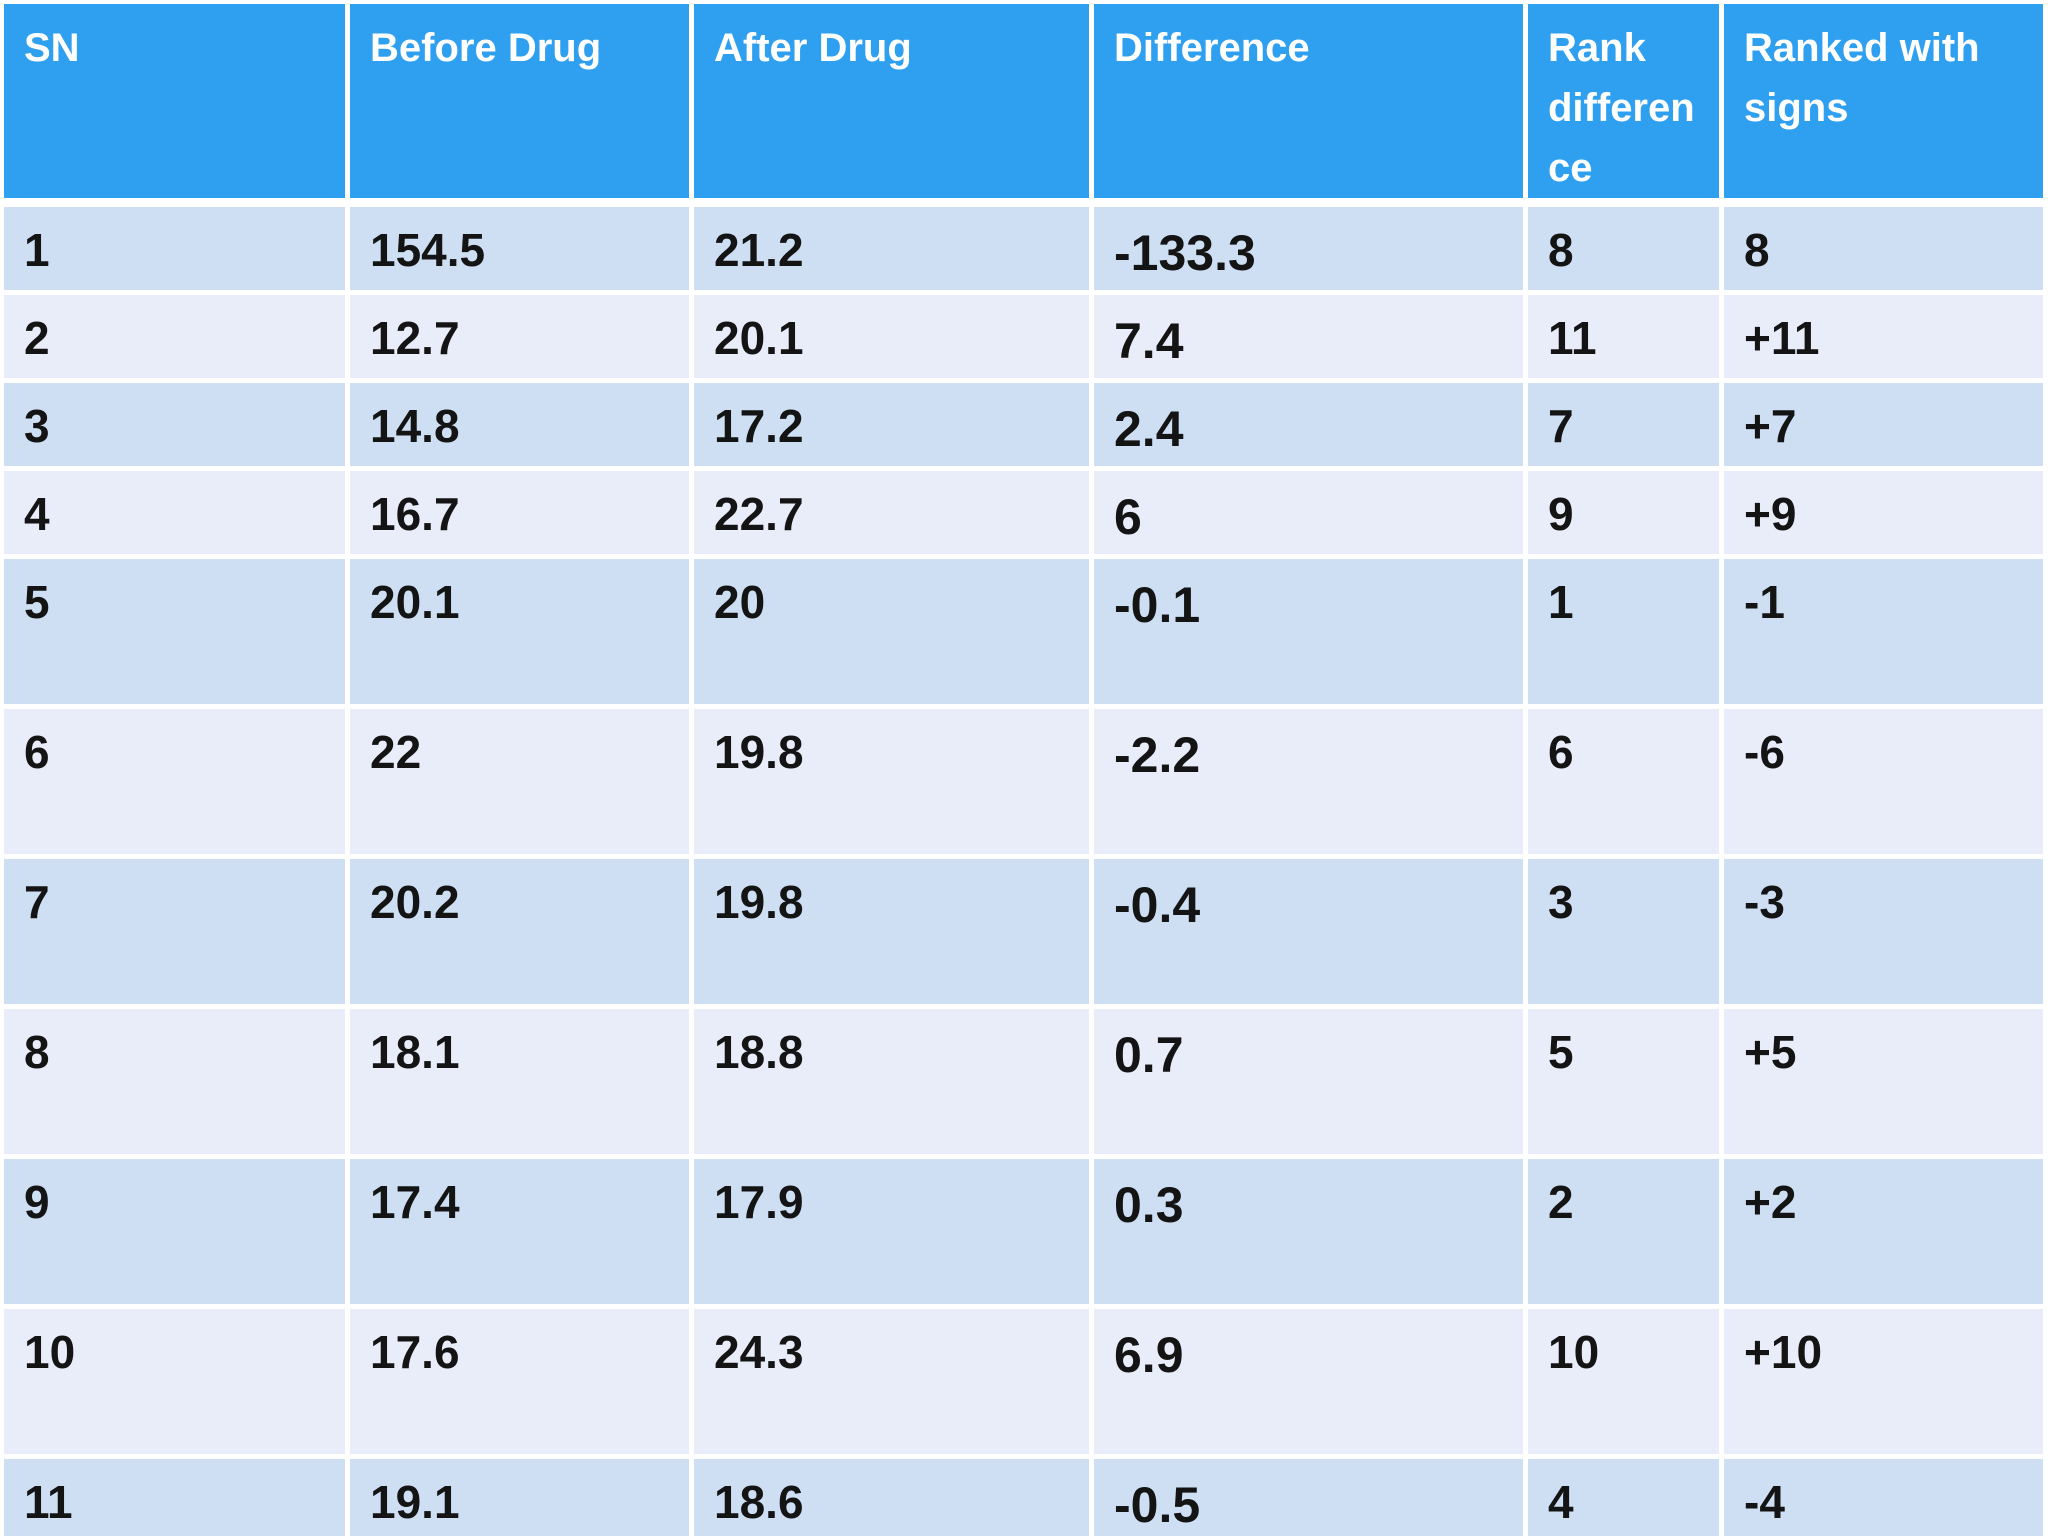 The image size is (2048, 1536). Describe the element at coordinates (1886, 427) in the screenshot. I see `table-cell: +7` at that location.